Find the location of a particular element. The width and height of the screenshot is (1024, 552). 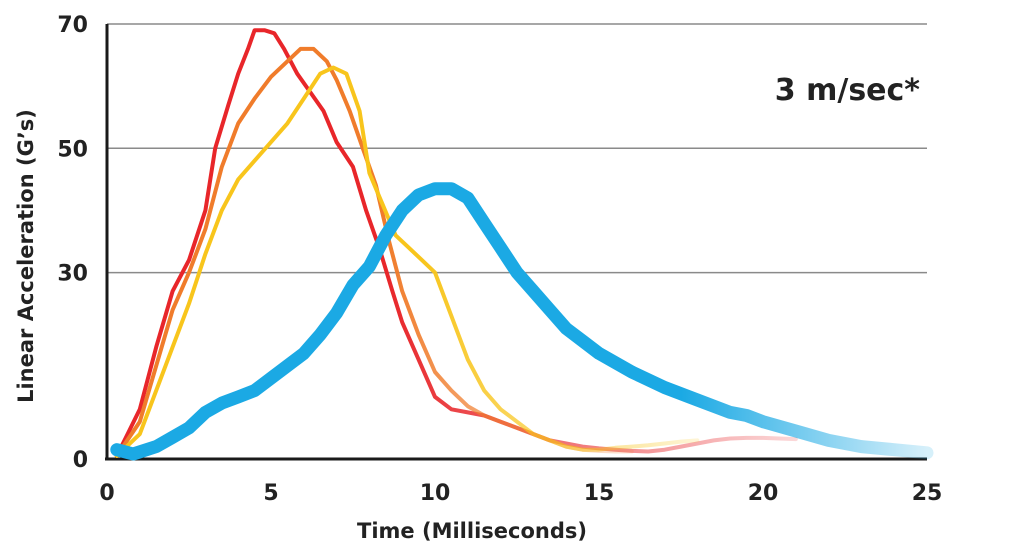

x-tick-label-0: 0 is located at coordinates (106, 493).